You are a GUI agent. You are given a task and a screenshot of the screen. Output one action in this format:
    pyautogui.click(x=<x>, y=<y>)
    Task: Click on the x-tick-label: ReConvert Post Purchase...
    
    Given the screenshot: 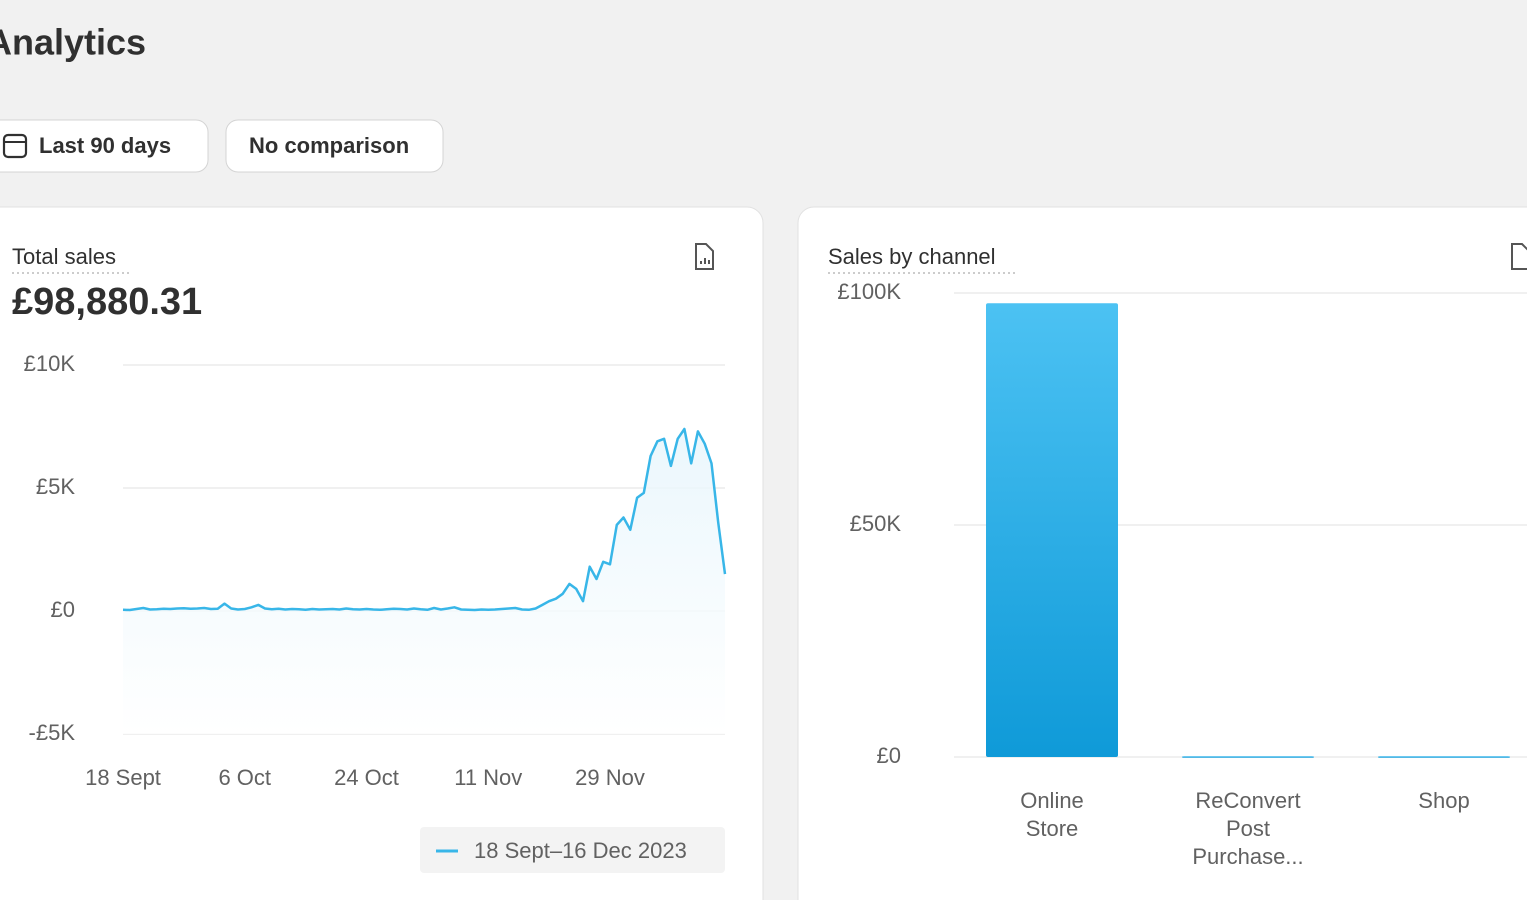 What is the action you would take?
    pyautogui.click(x=1247, y=828)
    